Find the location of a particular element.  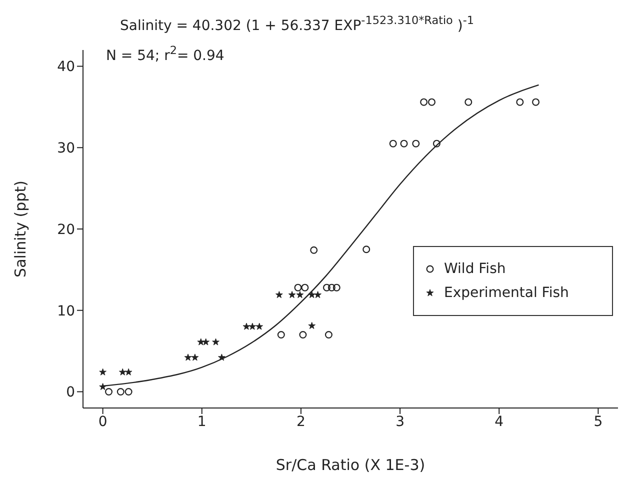

x-tick-label: 2 is located at coordinates (301, 422).